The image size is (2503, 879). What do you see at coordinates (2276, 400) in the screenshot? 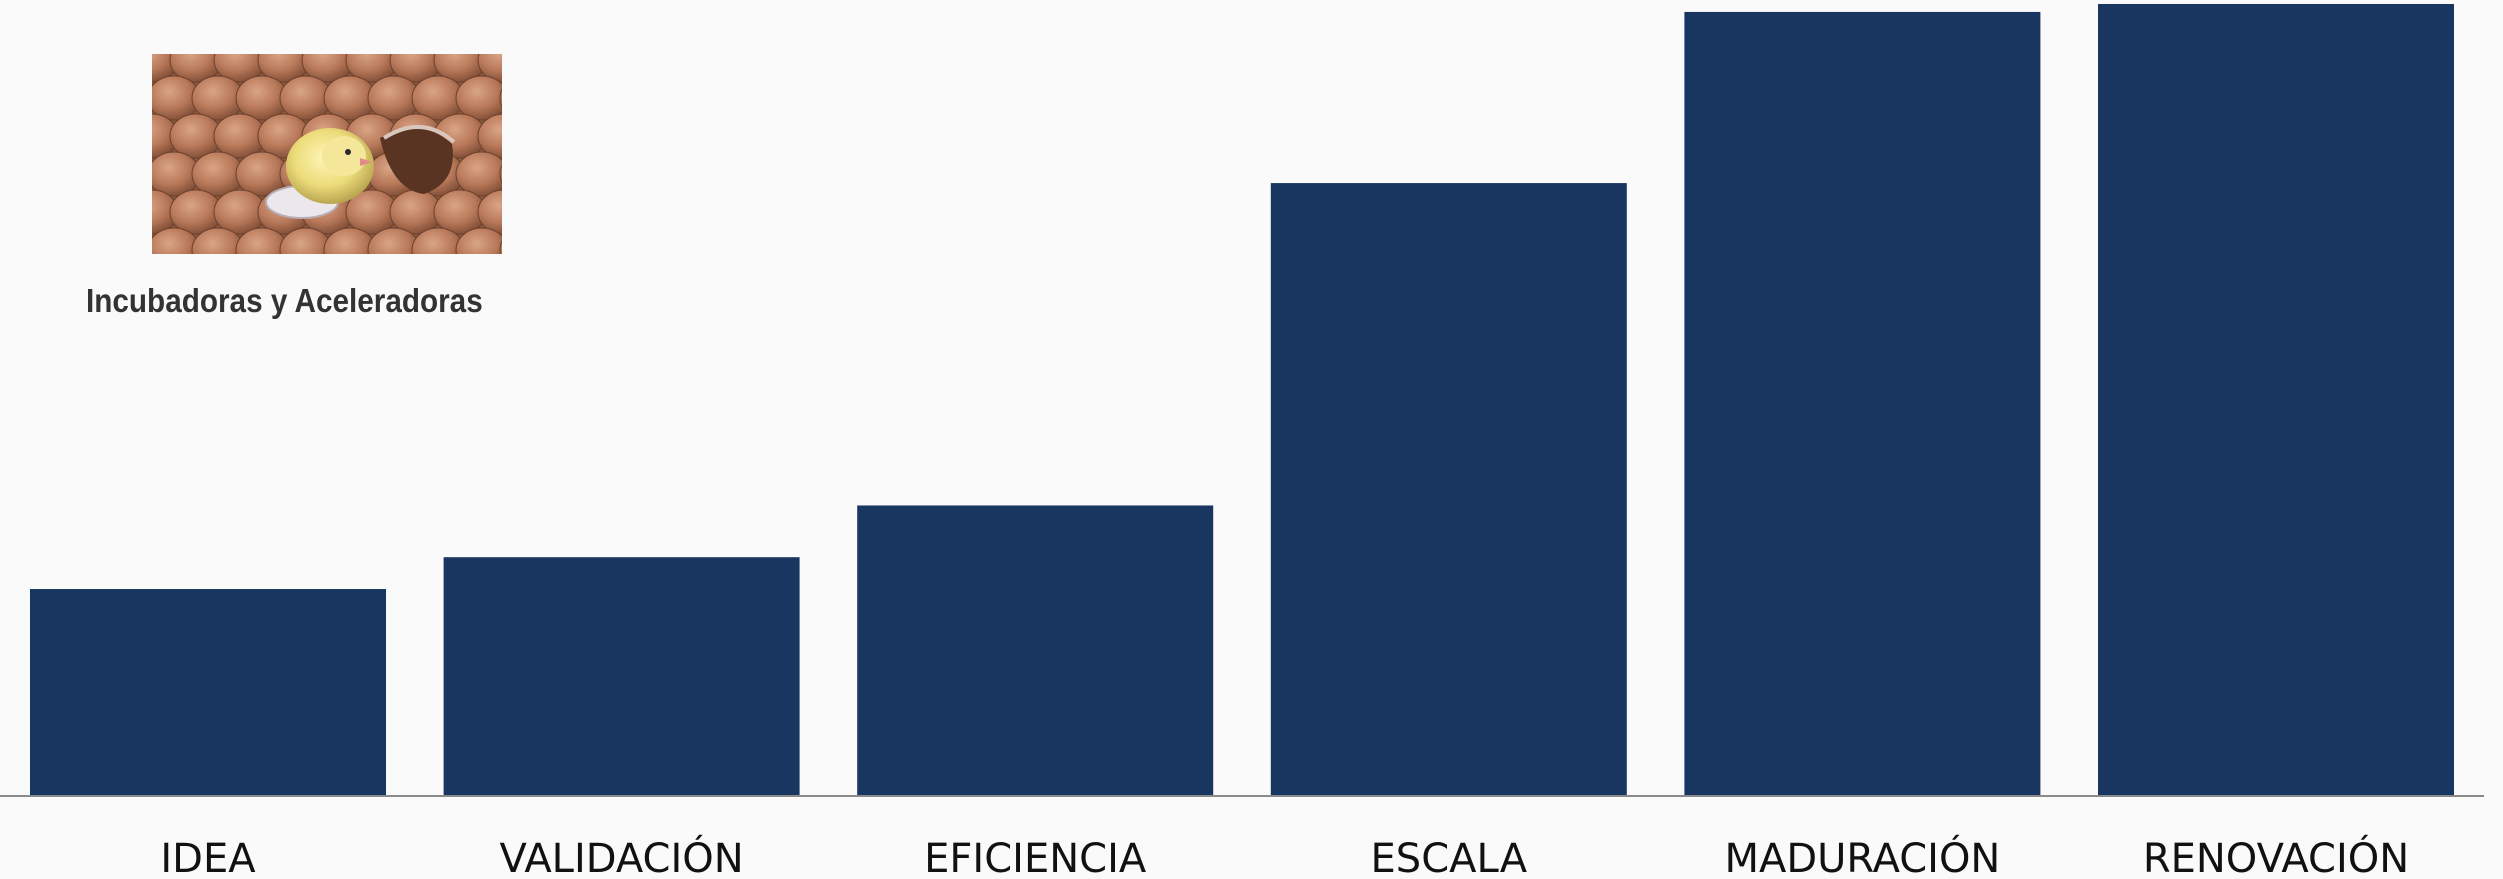
I see `bar-renovación` at bounding box center [2276, 400].